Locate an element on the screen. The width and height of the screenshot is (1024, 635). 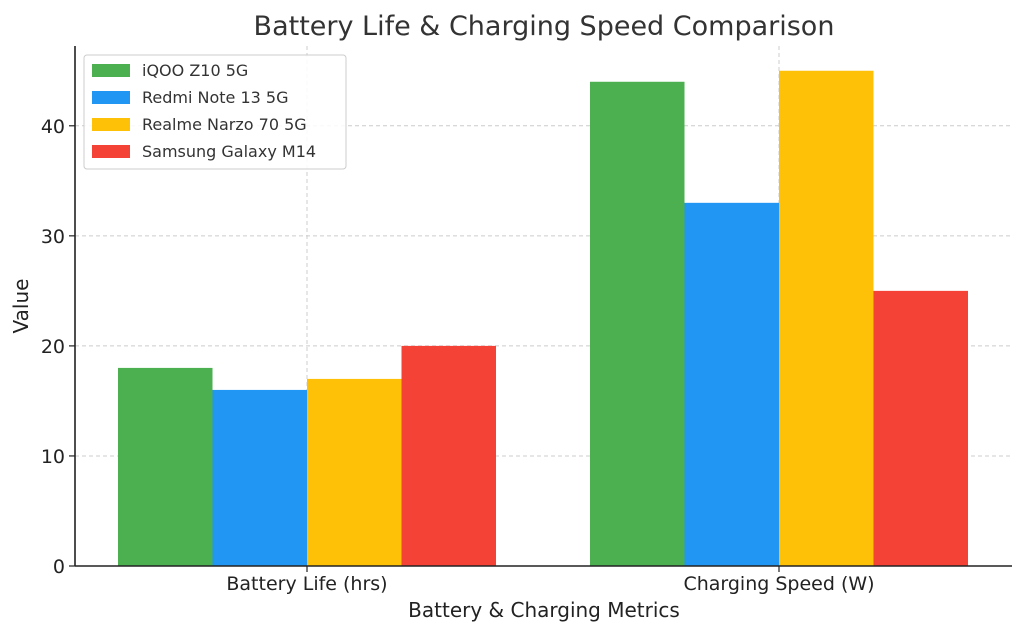
x-axis-label: Battery & Charging Metrics is located at coordinates (544, 610).